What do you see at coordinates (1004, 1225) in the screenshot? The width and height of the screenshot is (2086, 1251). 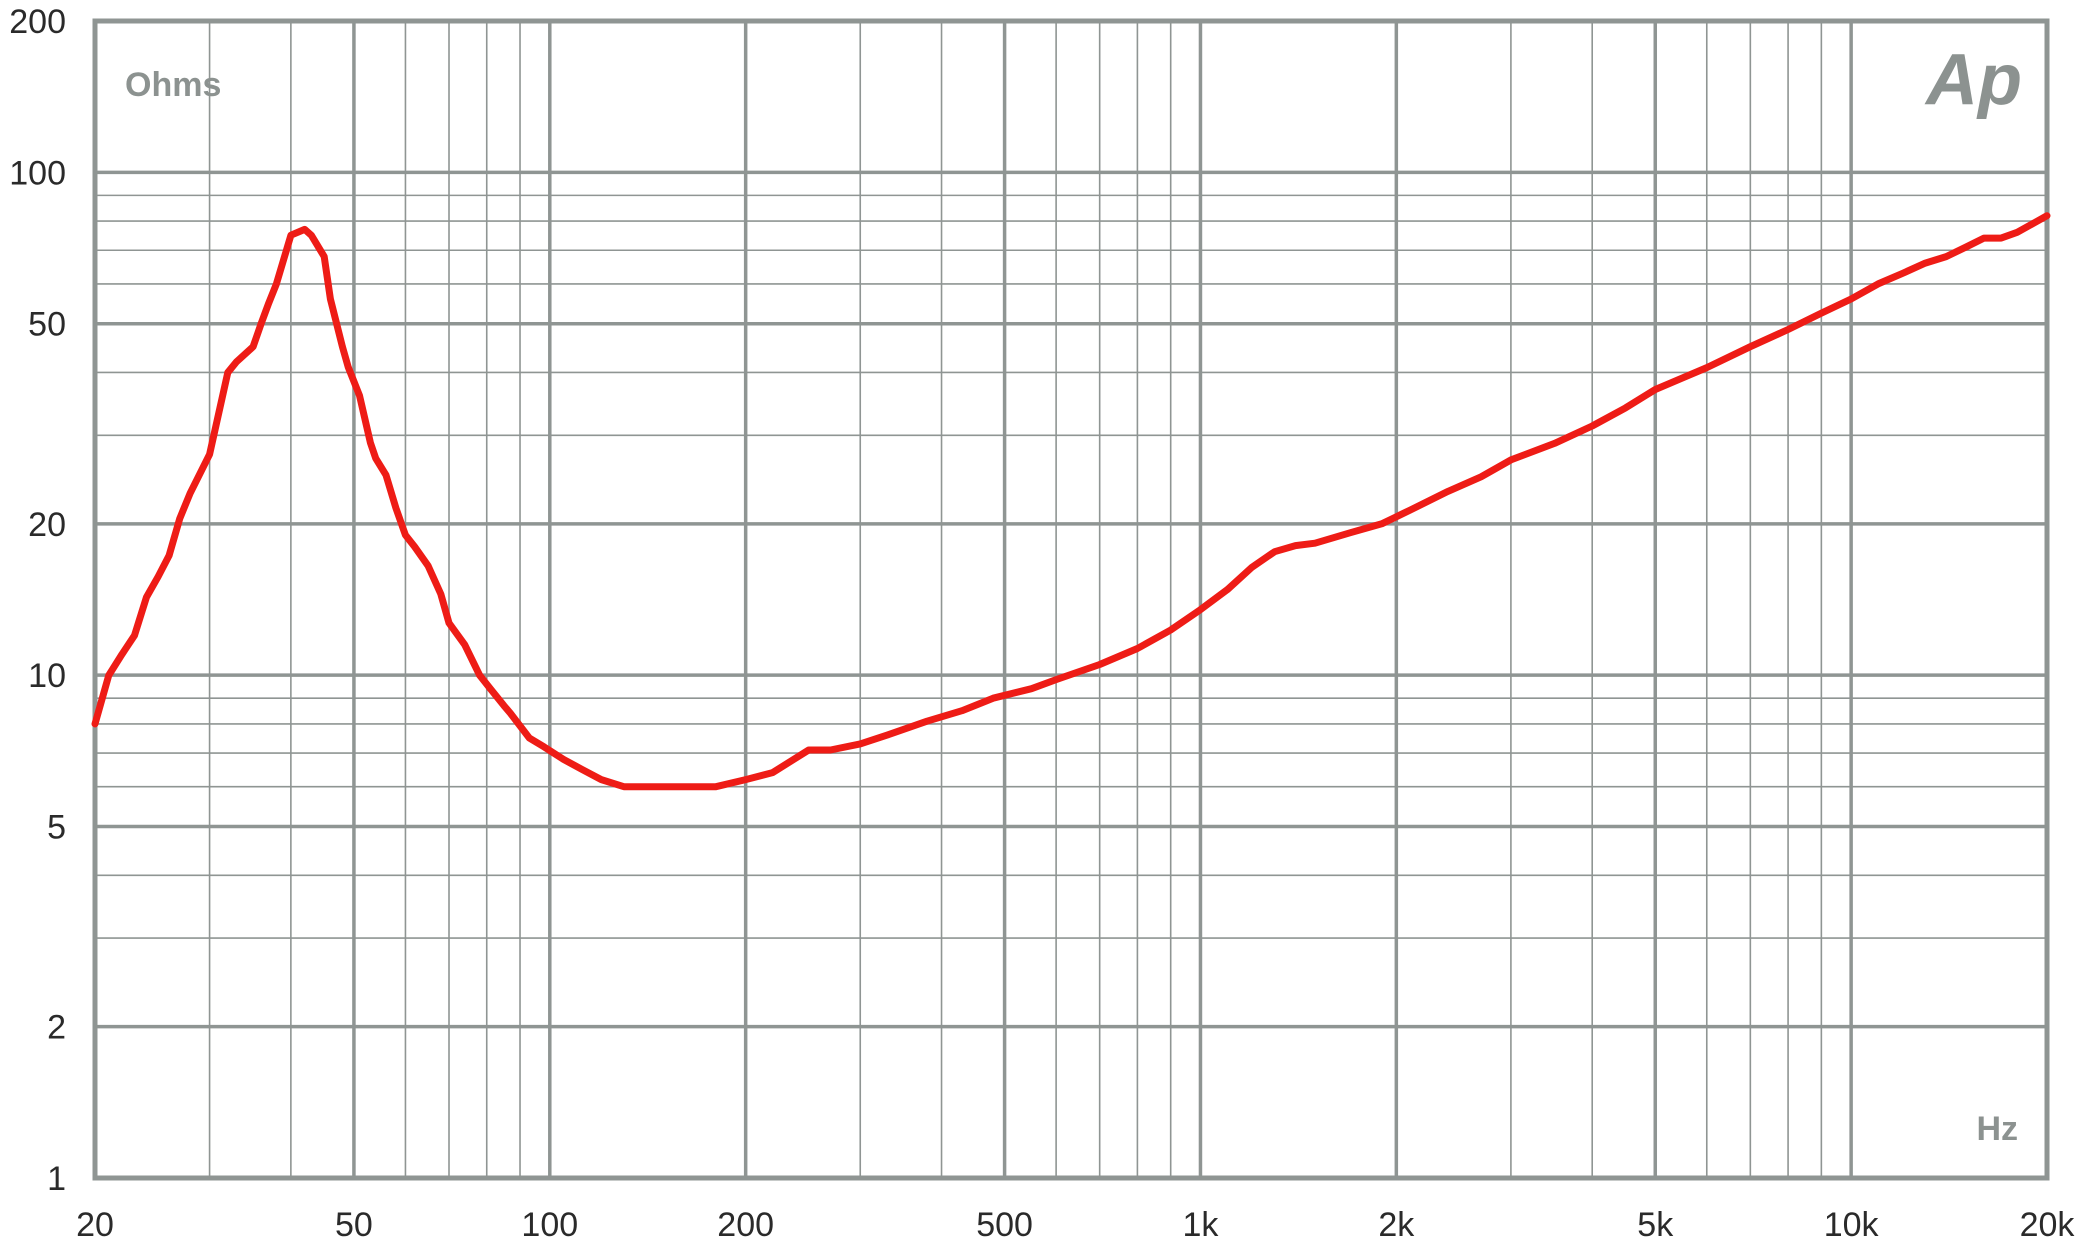 I see `x-tick-label: 500` at bounding box center [1004, 1225].